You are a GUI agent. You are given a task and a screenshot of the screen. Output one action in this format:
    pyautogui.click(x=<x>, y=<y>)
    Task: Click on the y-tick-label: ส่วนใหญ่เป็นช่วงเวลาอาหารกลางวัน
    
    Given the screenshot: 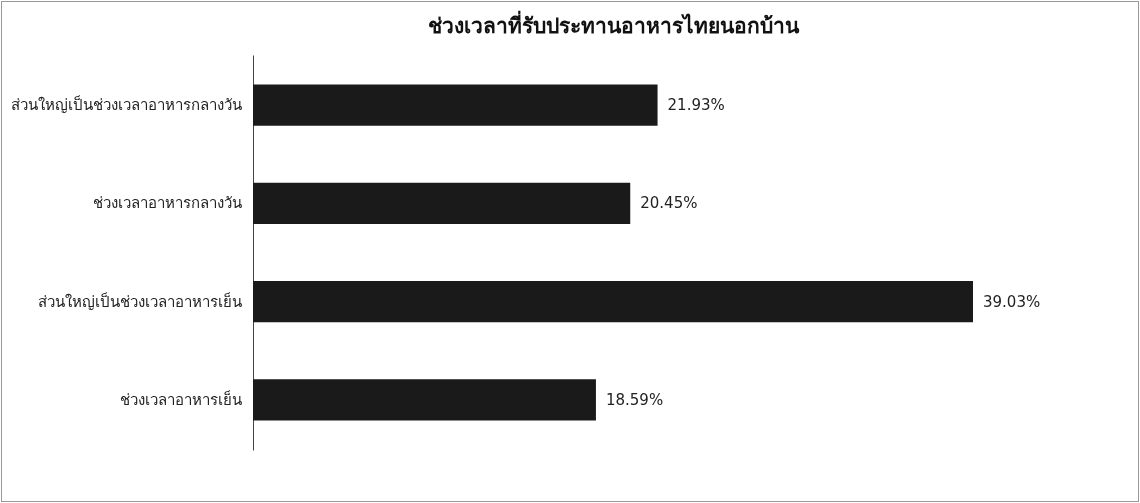 What is the action you would take?
    pyautogui.click(x=126, y=105)
    